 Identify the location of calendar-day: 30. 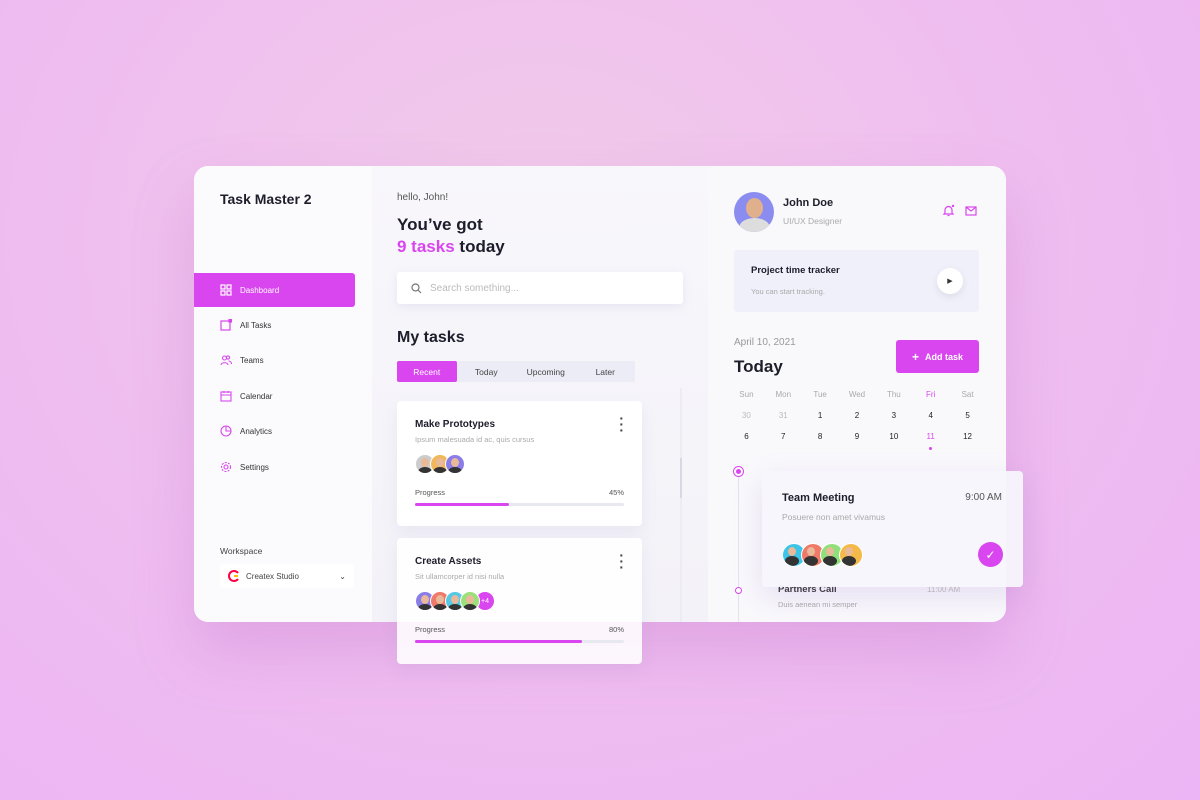
(746, 415).